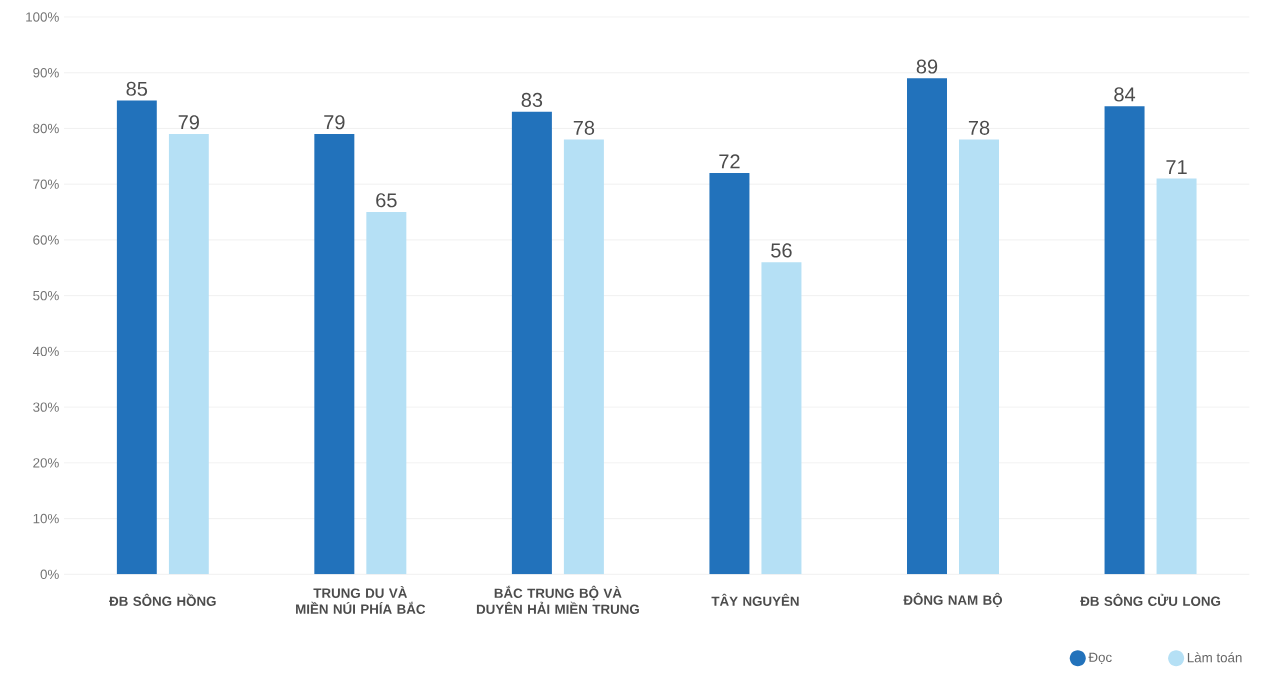  What do you see at coordinates (46, 73) in the screenshot?
I see `y-tick-label: 90%` at bounding box center [46, 73].